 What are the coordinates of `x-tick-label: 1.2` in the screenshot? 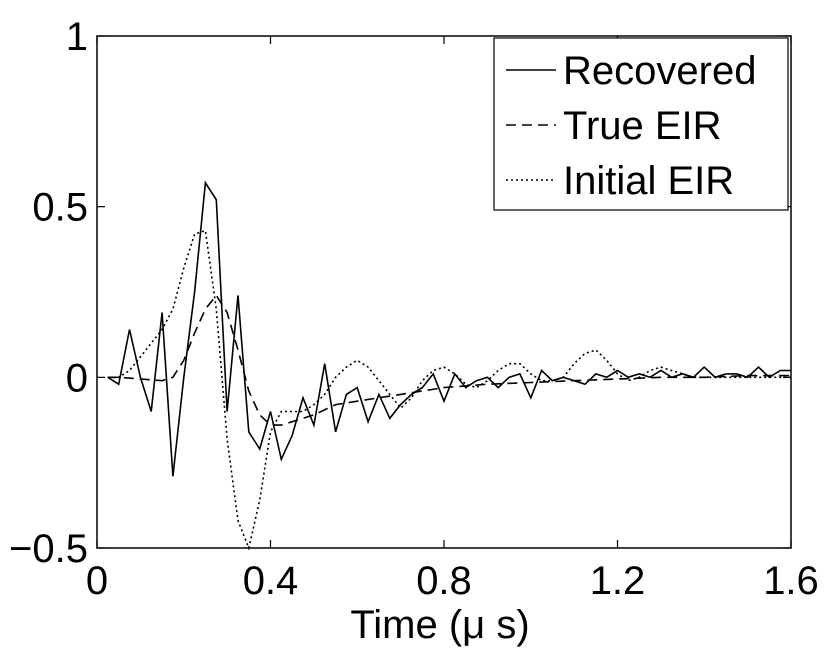 It's located at (618, 581).